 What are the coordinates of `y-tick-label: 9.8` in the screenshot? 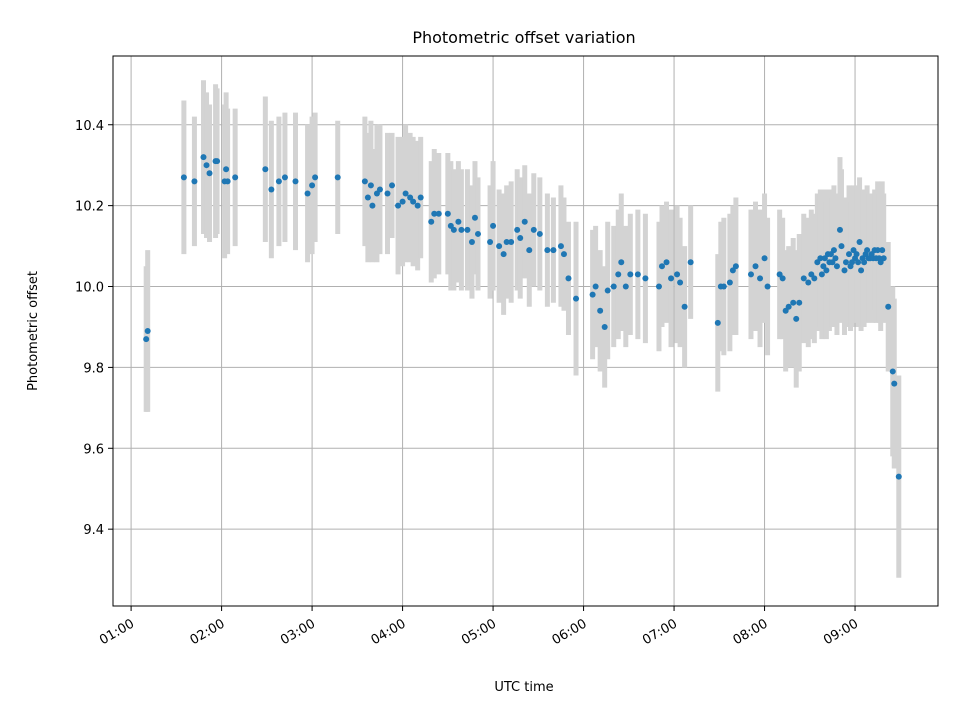 It's located at (93, 368).